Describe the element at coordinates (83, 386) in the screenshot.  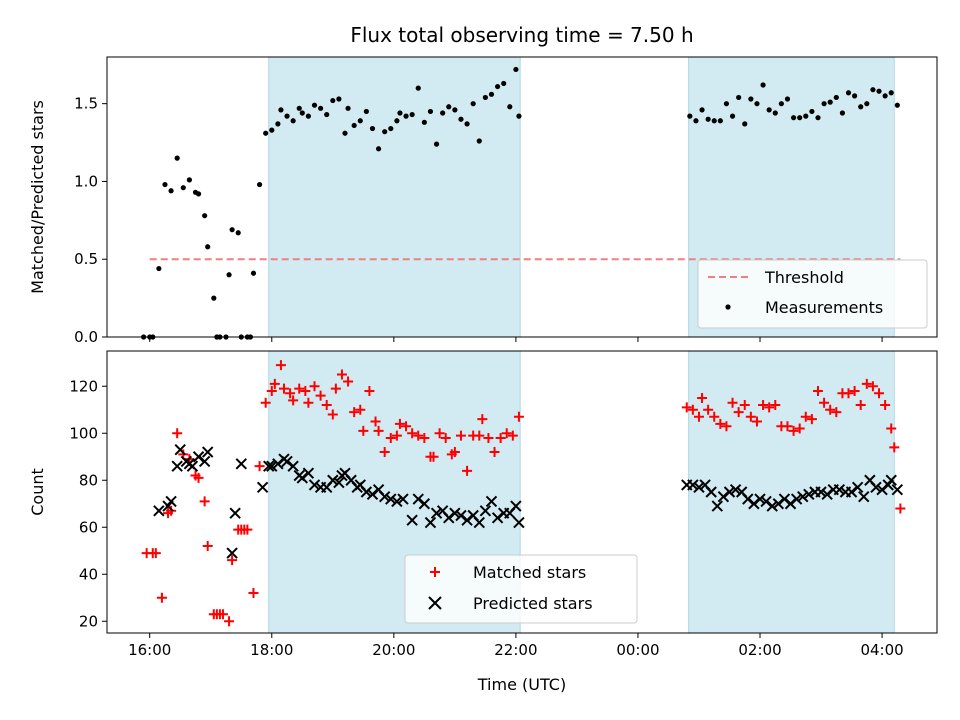
I see `y-tick-label: 120` at that location.